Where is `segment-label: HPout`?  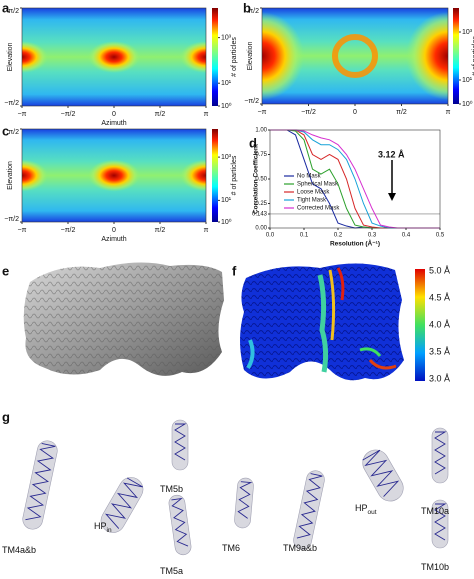
segment-label: HPout is located at coordinates (366, 509).